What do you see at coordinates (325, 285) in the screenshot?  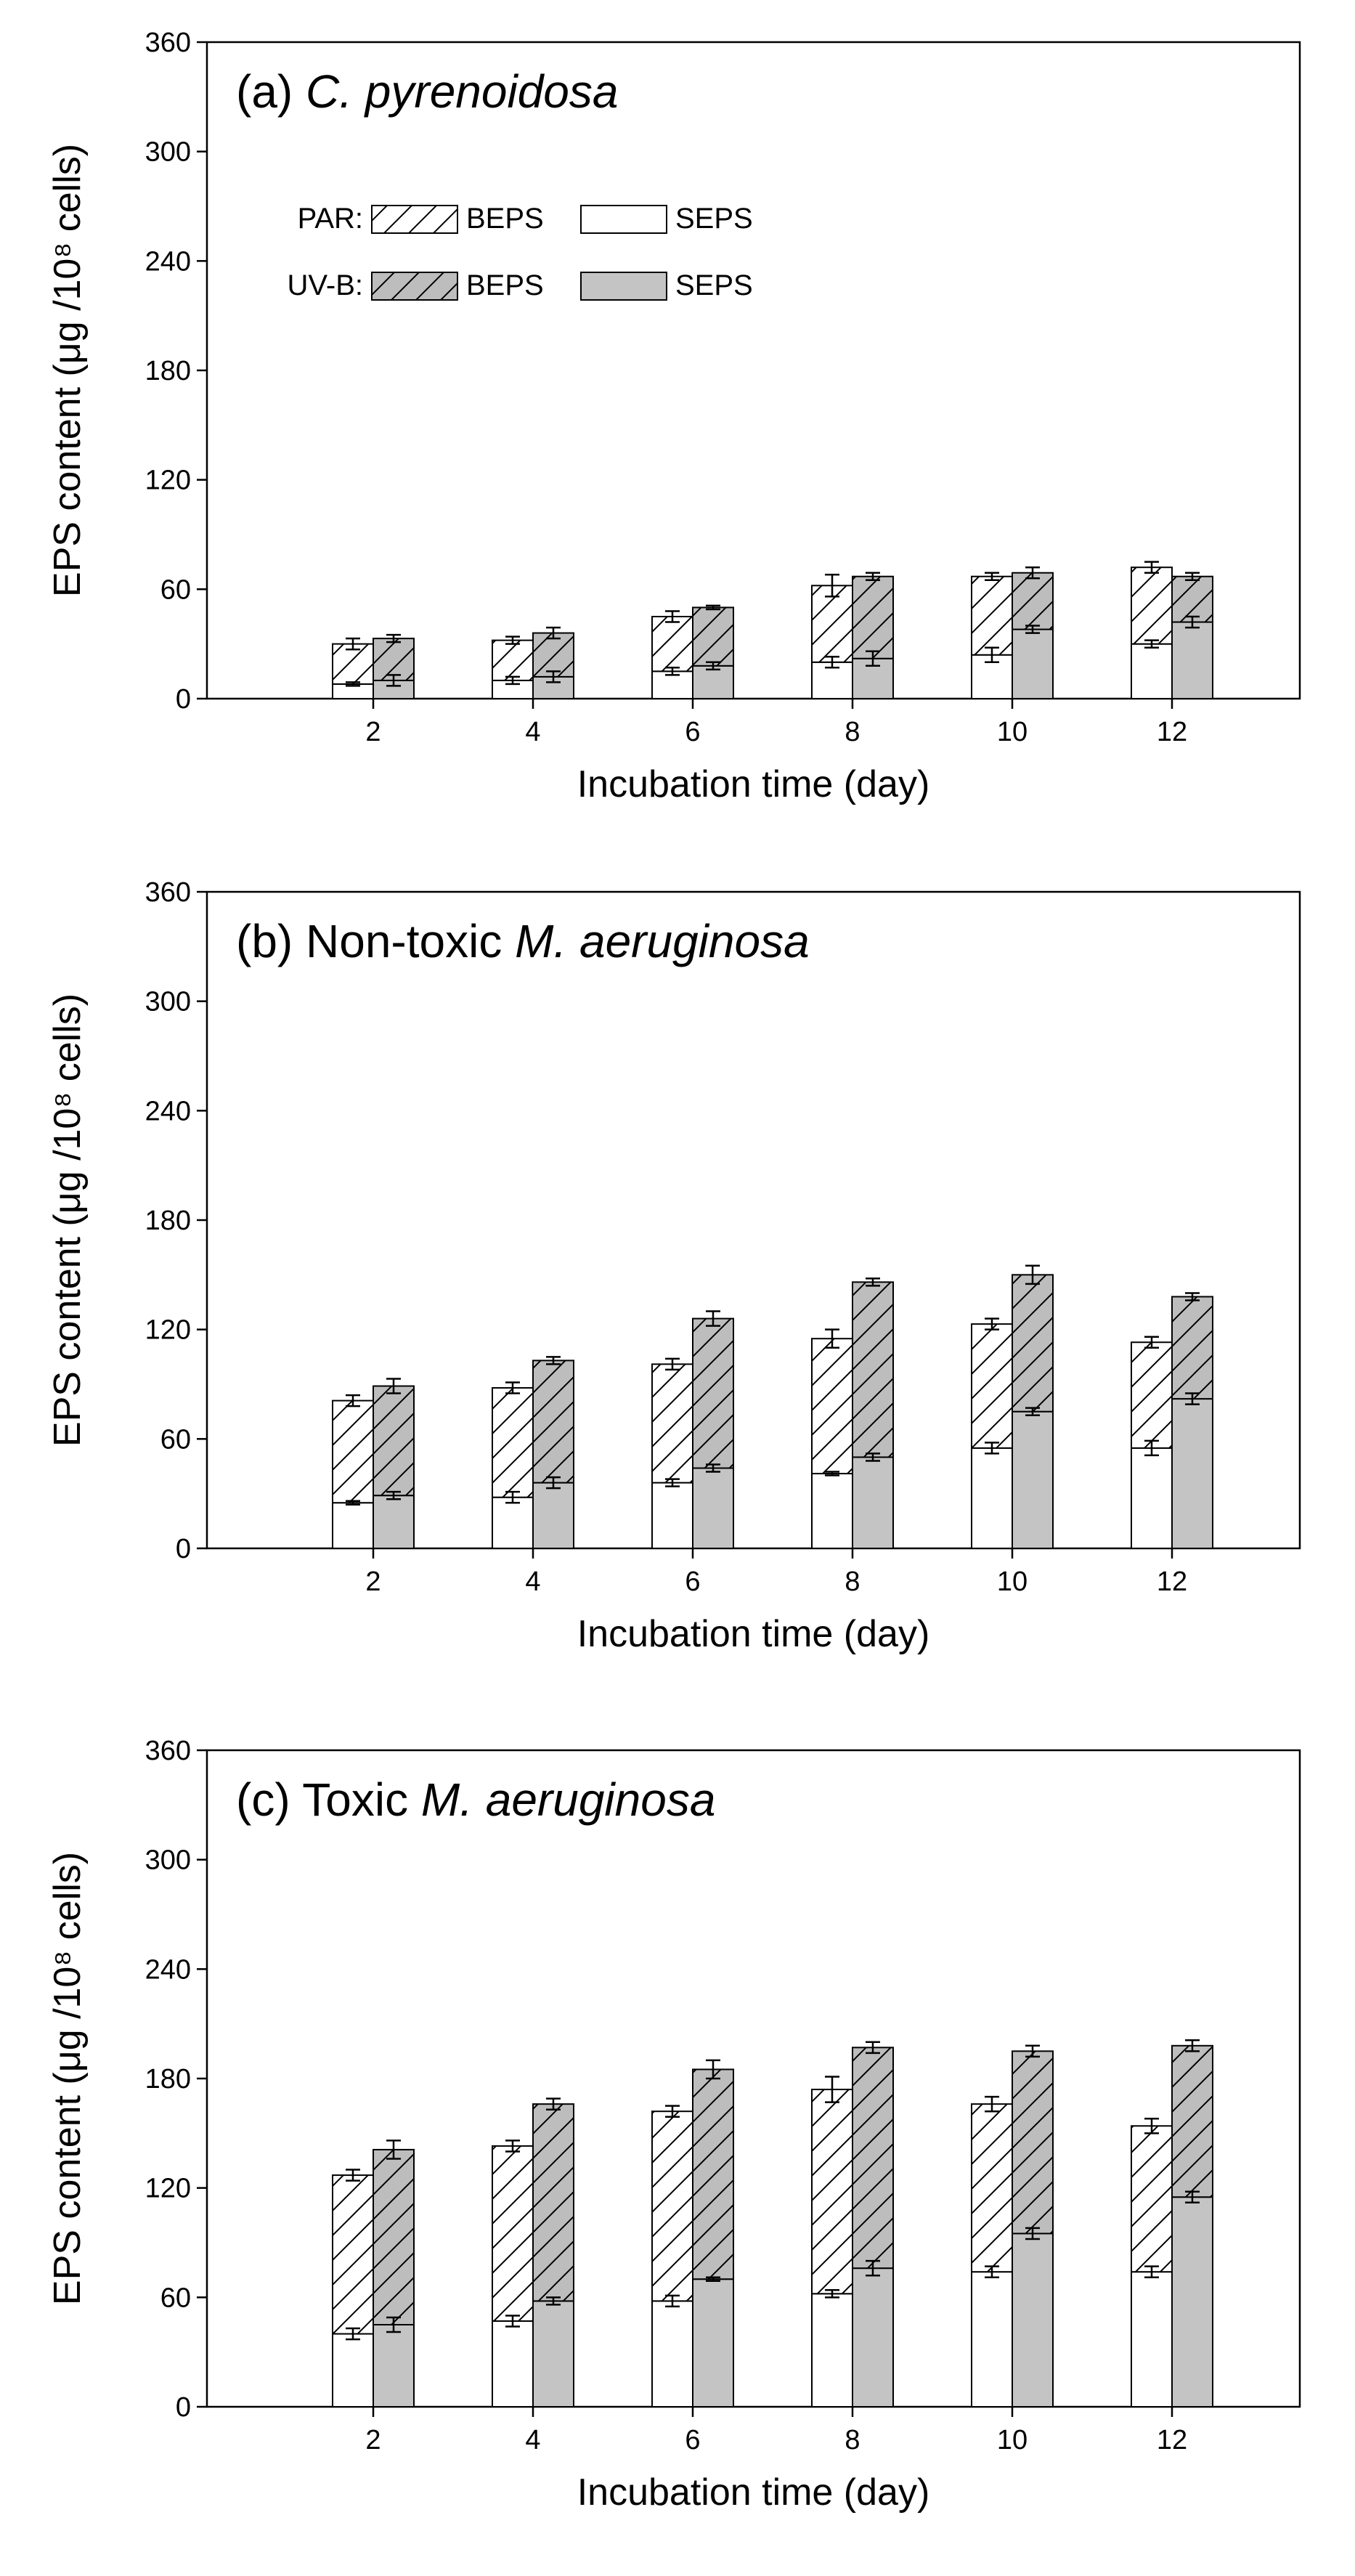 I see `legend-uvb-label: UV-B:` at bounding box center [325, 285].